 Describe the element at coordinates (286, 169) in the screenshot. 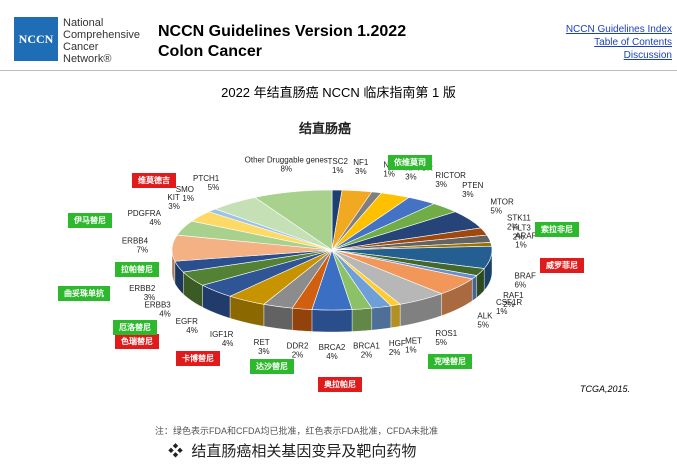

I see `slice-value: 8%` at that location.